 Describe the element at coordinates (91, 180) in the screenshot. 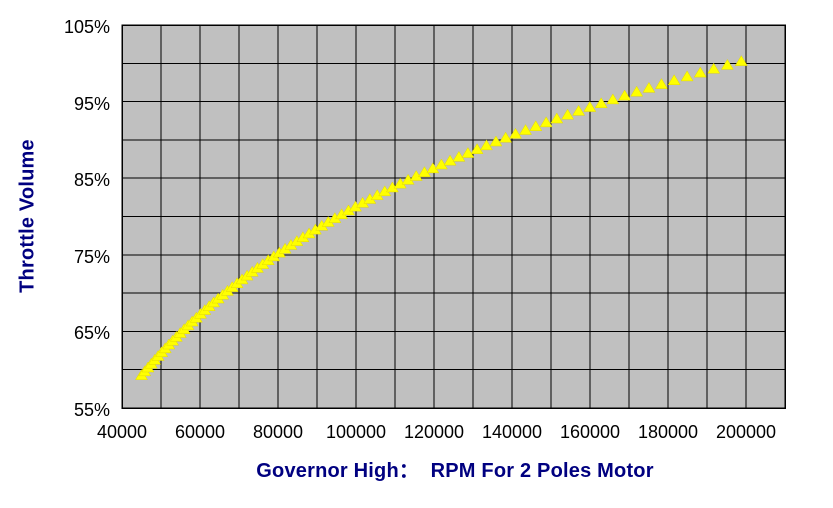

I see `y-tick-label: 85%` at that location.